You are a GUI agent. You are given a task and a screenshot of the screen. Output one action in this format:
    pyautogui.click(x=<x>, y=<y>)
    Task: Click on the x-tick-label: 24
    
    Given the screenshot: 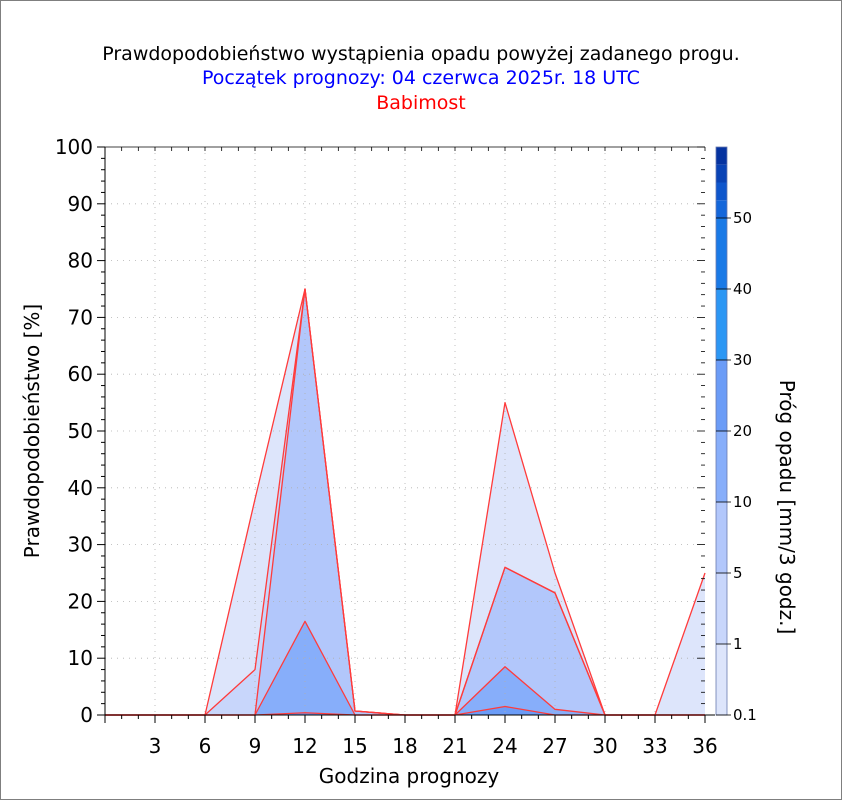 What is the action you would take?
    pyautogui.click(x=504, y=746)
    